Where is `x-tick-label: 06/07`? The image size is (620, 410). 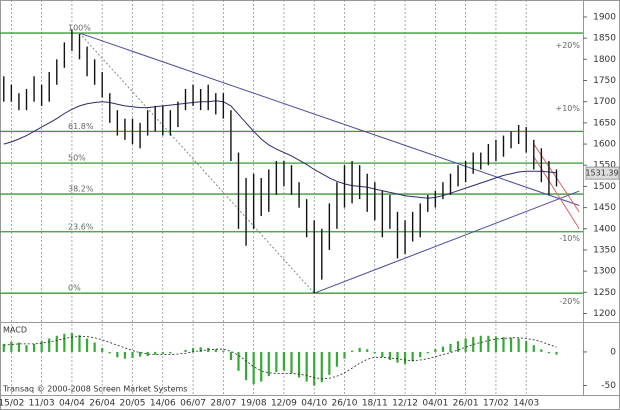
x-tick-label: 06/07 is located at coordinates (193, 404).